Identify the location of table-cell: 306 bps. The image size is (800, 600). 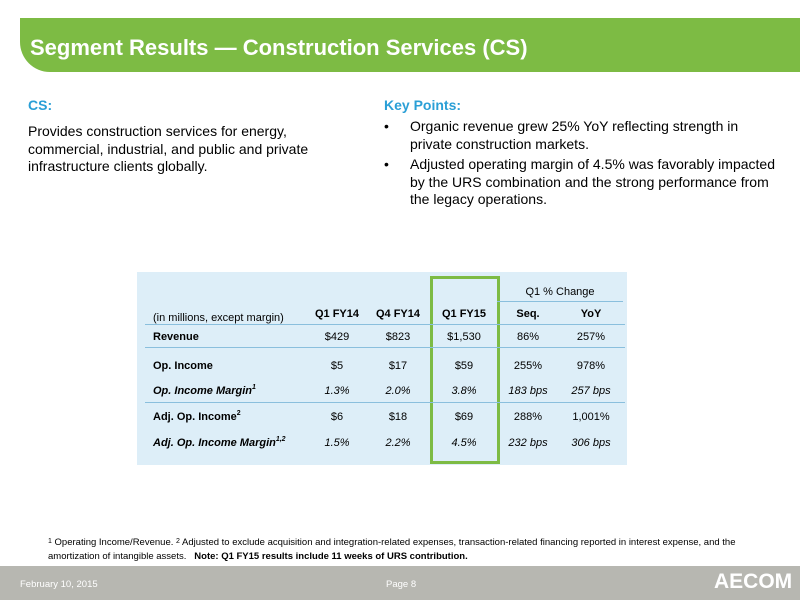
(591, 443).